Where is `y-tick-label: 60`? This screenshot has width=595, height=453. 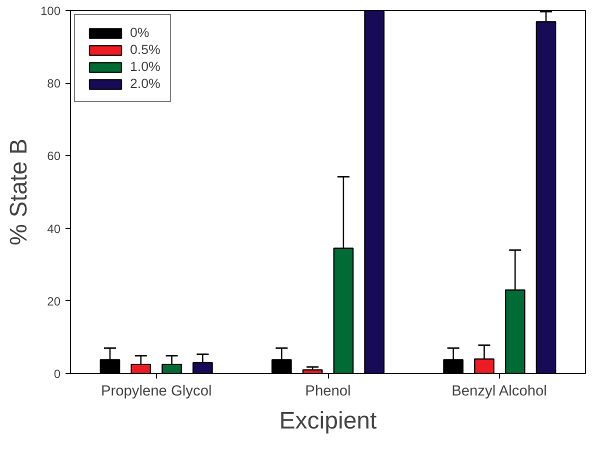 y-tick-label: 60 is located at coordinates (54, 156).